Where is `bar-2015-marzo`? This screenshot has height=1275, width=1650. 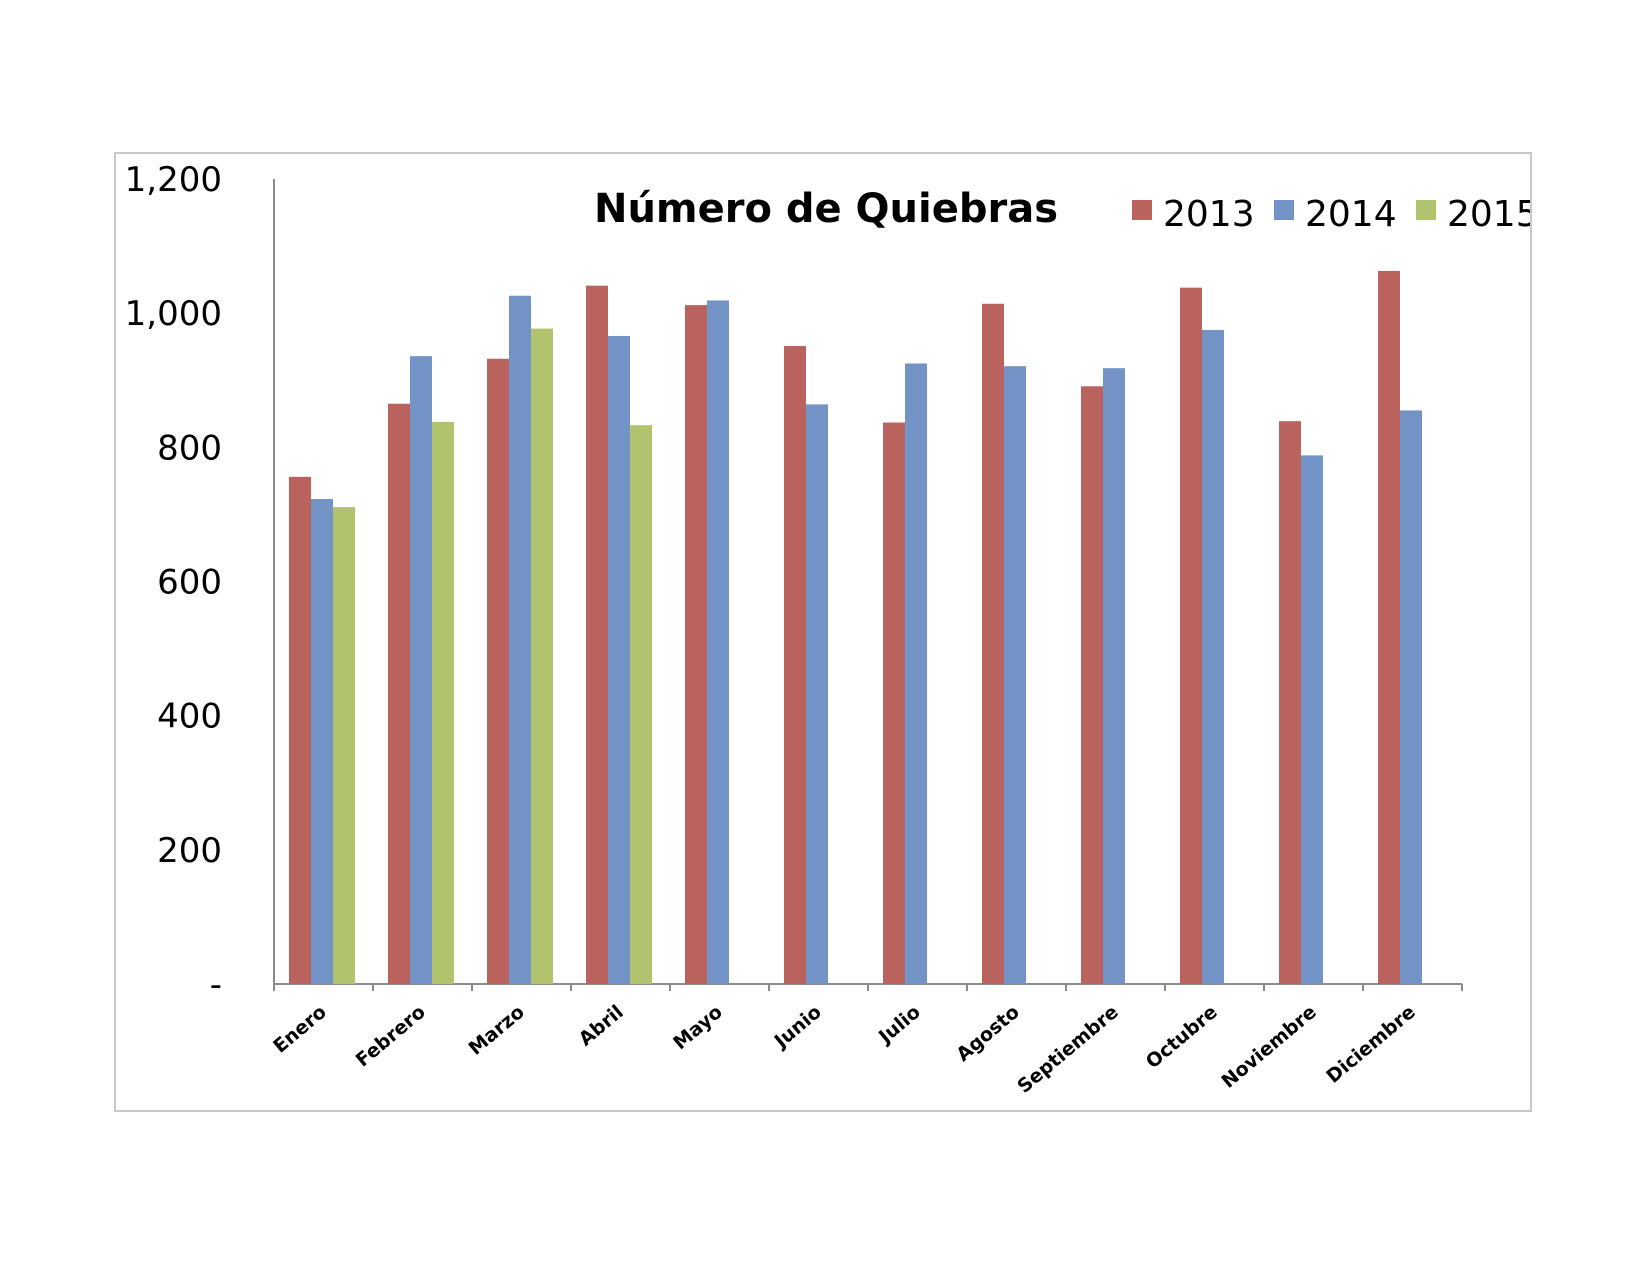
bar-2015-marzo is located at coordinates (542, 656).